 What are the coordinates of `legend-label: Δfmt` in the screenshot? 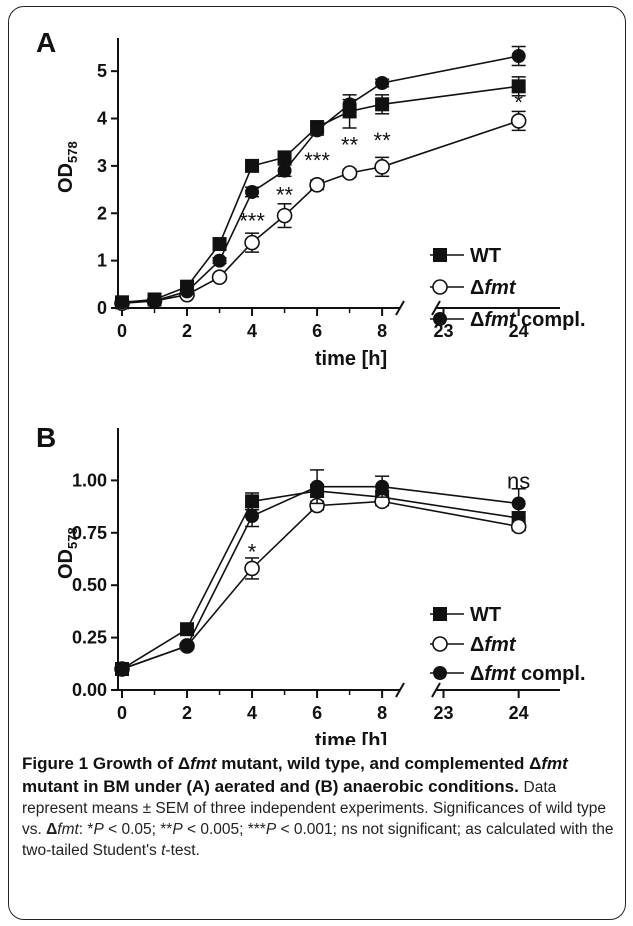 It's located at (493, 288).